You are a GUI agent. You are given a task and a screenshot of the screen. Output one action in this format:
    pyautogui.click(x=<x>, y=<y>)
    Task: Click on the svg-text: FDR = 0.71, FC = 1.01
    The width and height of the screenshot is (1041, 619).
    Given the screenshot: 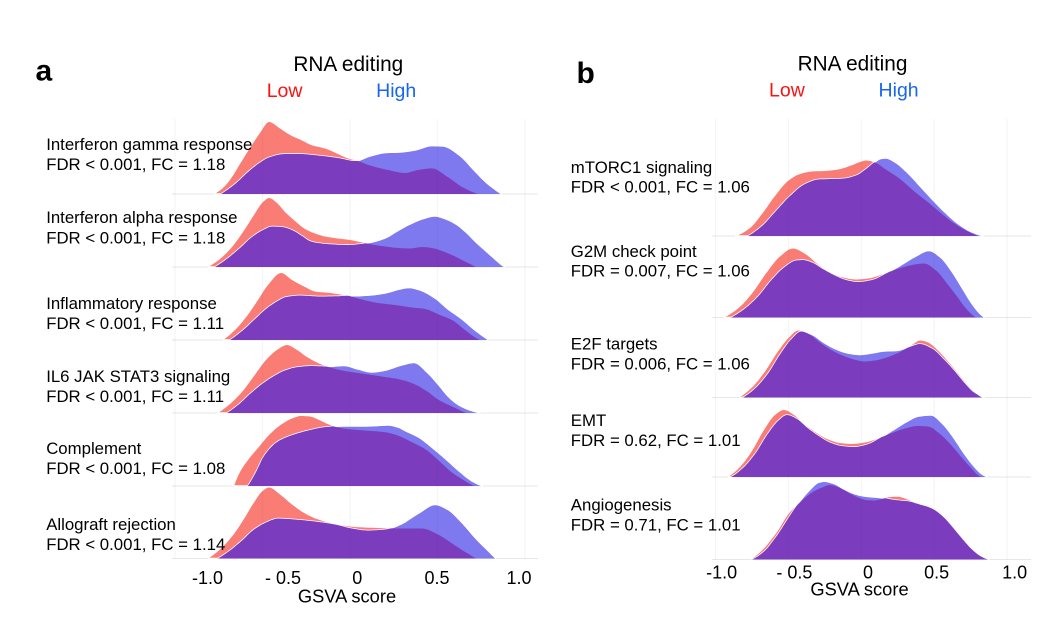 What is the action you would take?
    pyautogui.click(x=656, y=524)
    